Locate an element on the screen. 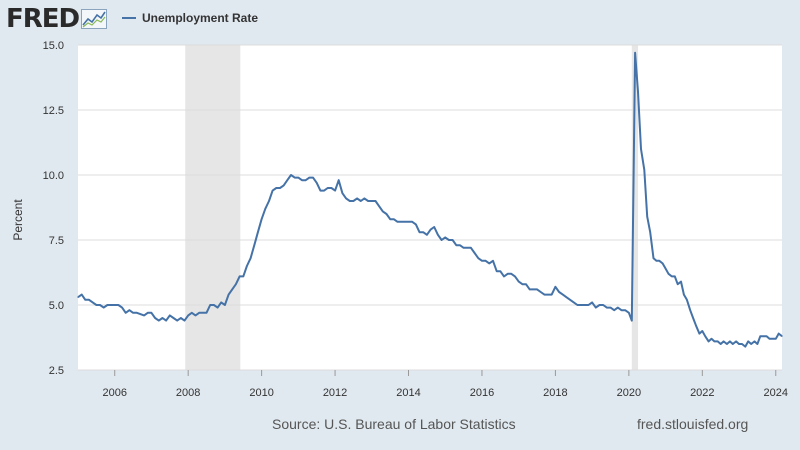 The height and width of the screenshot is (450, 800). site-link: fred.stlouisfed.org is located at coordinates (693, 424).